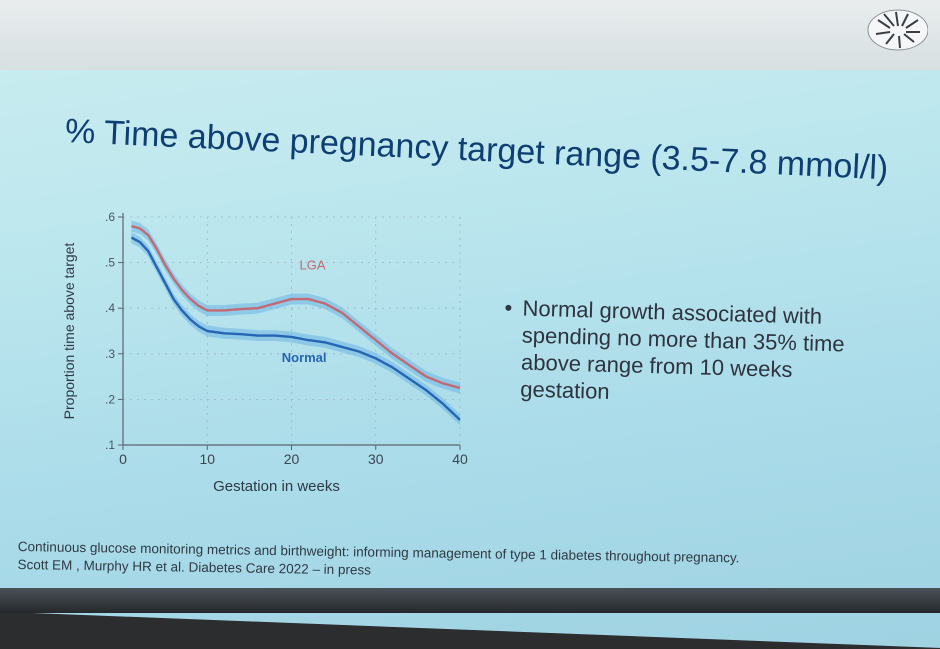  Describe the element at coordinates (304, 357) in the screenshot. I see `series-label-normal: Normal` at that location.